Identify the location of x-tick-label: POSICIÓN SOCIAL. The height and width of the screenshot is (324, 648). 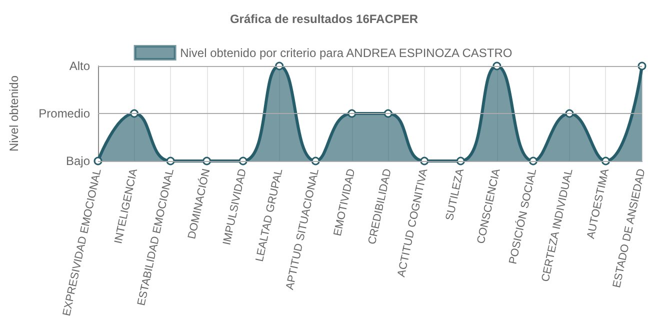
(523, 217).